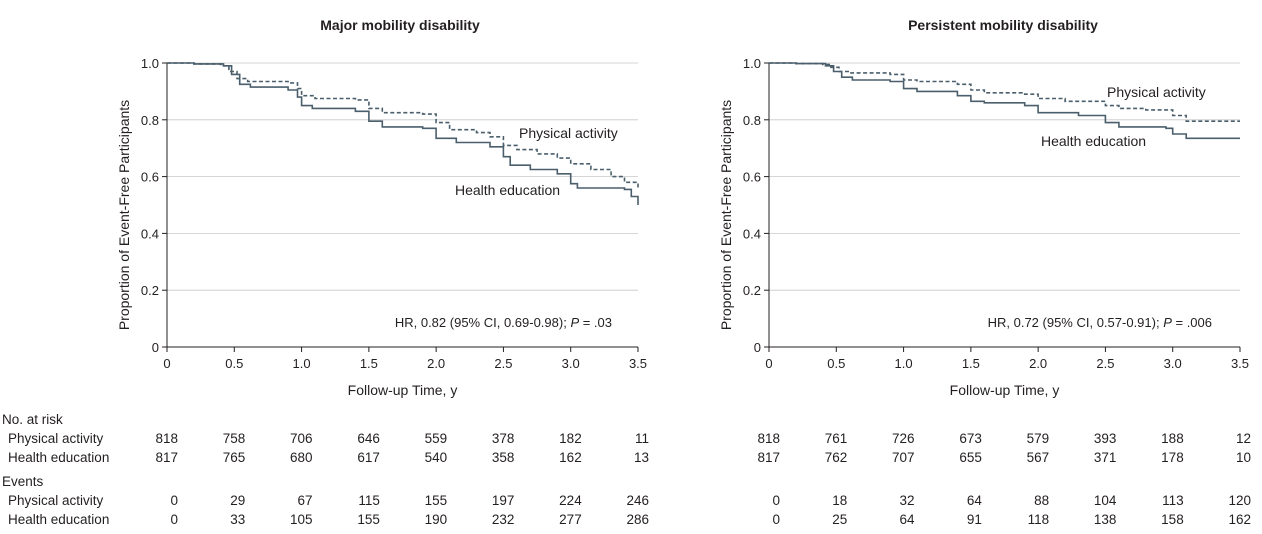 The image size is (1262, 534). Describe the element at coordinates (1172, 438) in the screenshot. I see `risk-table-value: 188` at that location.